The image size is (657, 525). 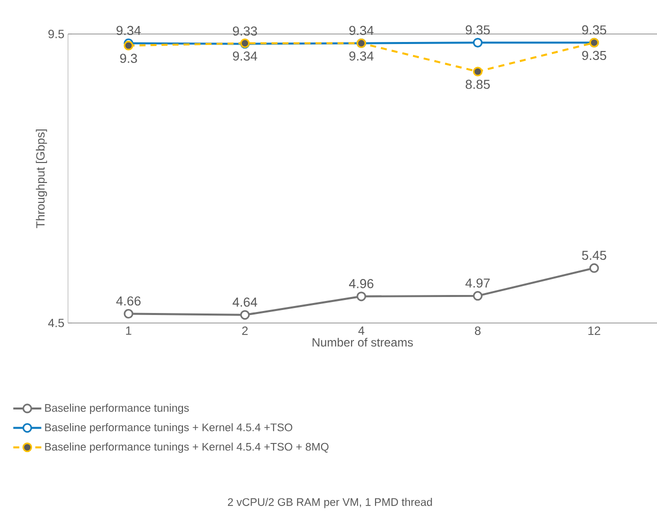 I want to click on x-tick-label: 8, so click(x=477, y=330).